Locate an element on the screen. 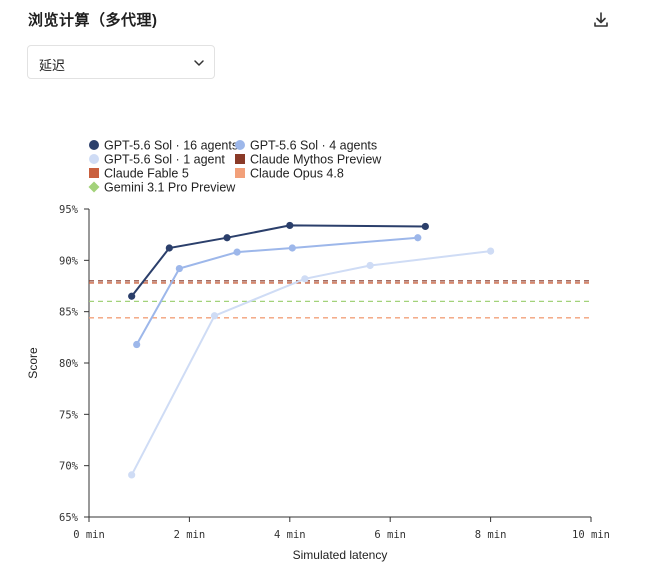  dropdown-selected-value: 延迟 is located at coordinates (52, 65).